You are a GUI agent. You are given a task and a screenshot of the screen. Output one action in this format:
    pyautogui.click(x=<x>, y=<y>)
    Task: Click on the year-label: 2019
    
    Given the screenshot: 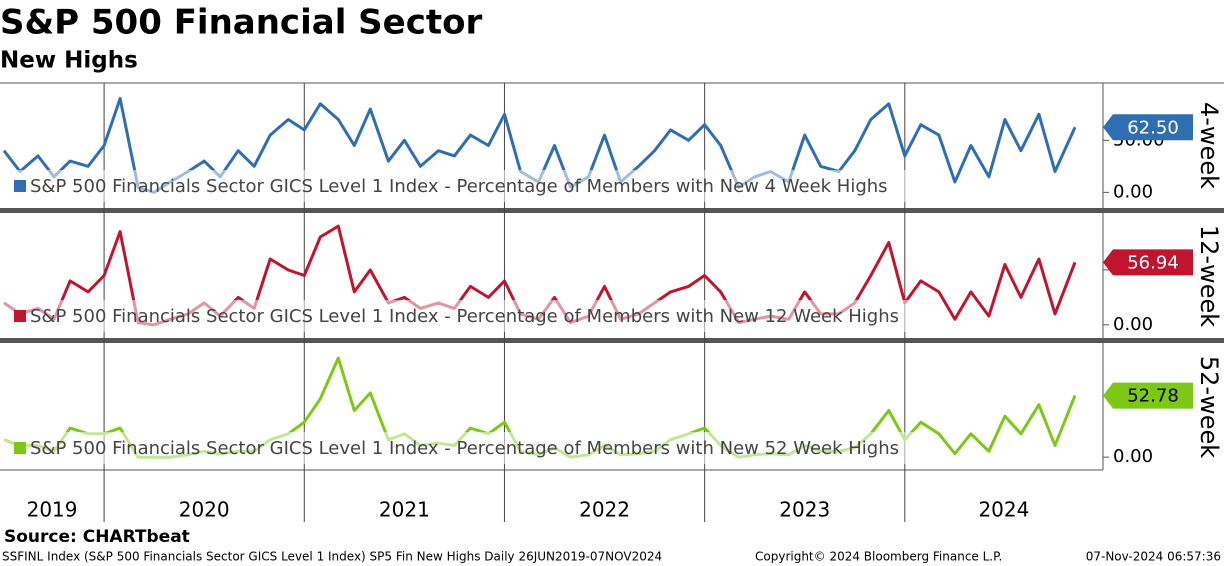 What is the action you would take?
    pyautogui.click(x=52, y=510)
    